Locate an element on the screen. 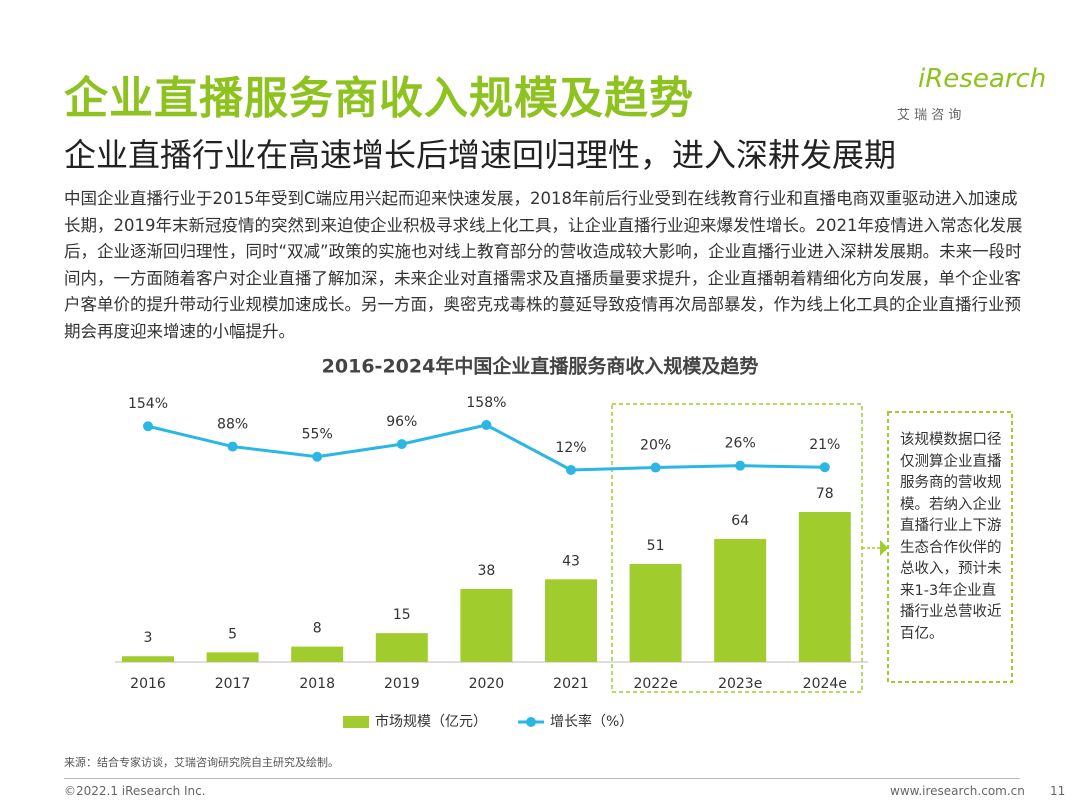 The height and width of the screenshot is (810, 1080). bar-label: 64 is located at coordinates (740, 521).